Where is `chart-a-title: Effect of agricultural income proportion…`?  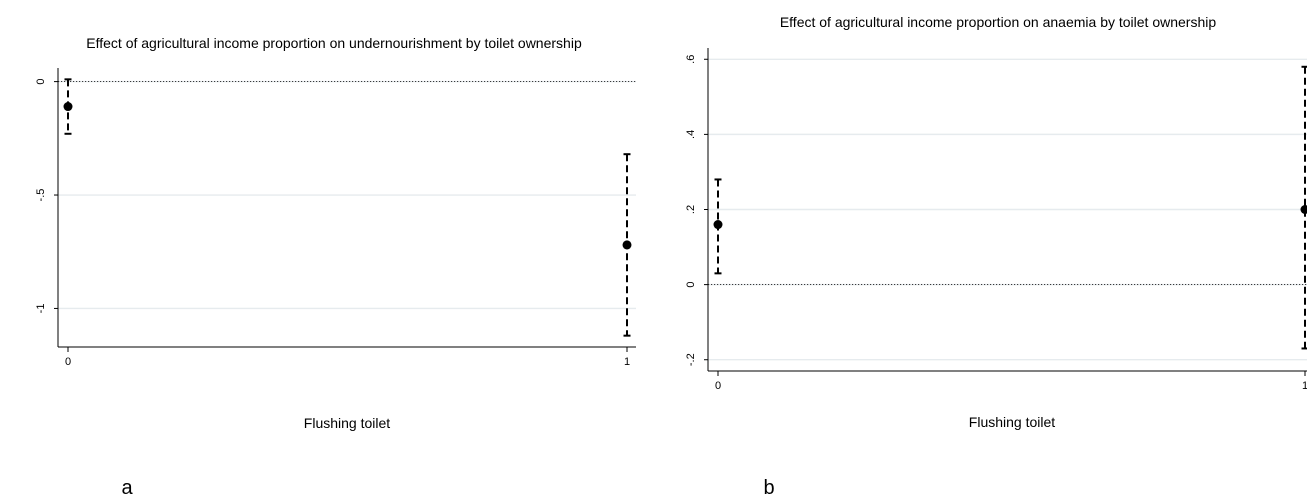 chart-a-title: Effect of agricultural income proportion… is located at coordinates (334, 43).